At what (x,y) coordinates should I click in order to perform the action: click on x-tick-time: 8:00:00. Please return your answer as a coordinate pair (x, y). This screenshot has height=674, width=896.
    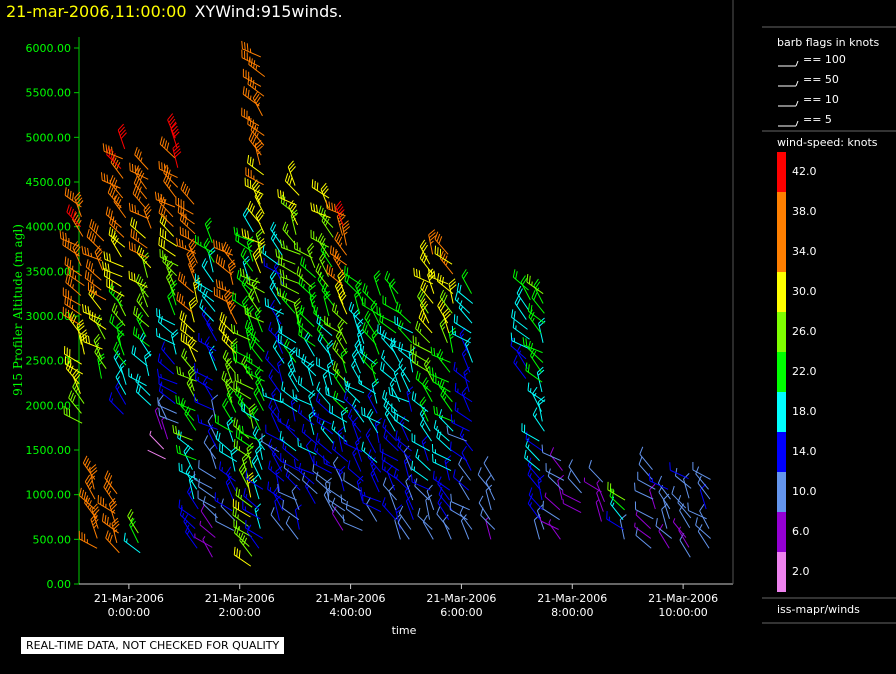
    Looking at the image, I should click on (572, 612).